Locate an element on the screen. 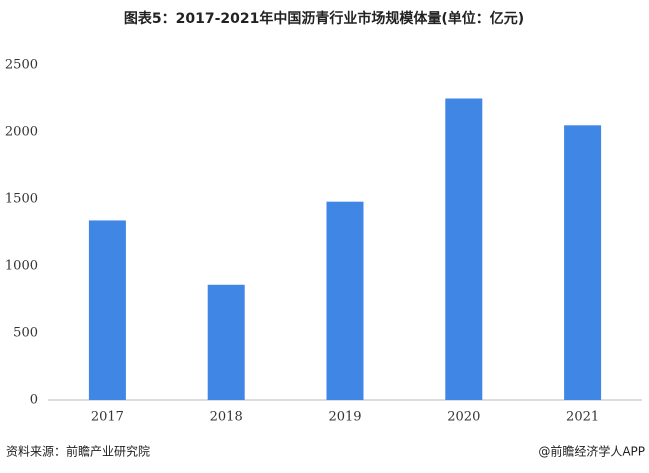 The image size is (649, 473). x-tick-label: 2019 is located at coordinates (344, 417).